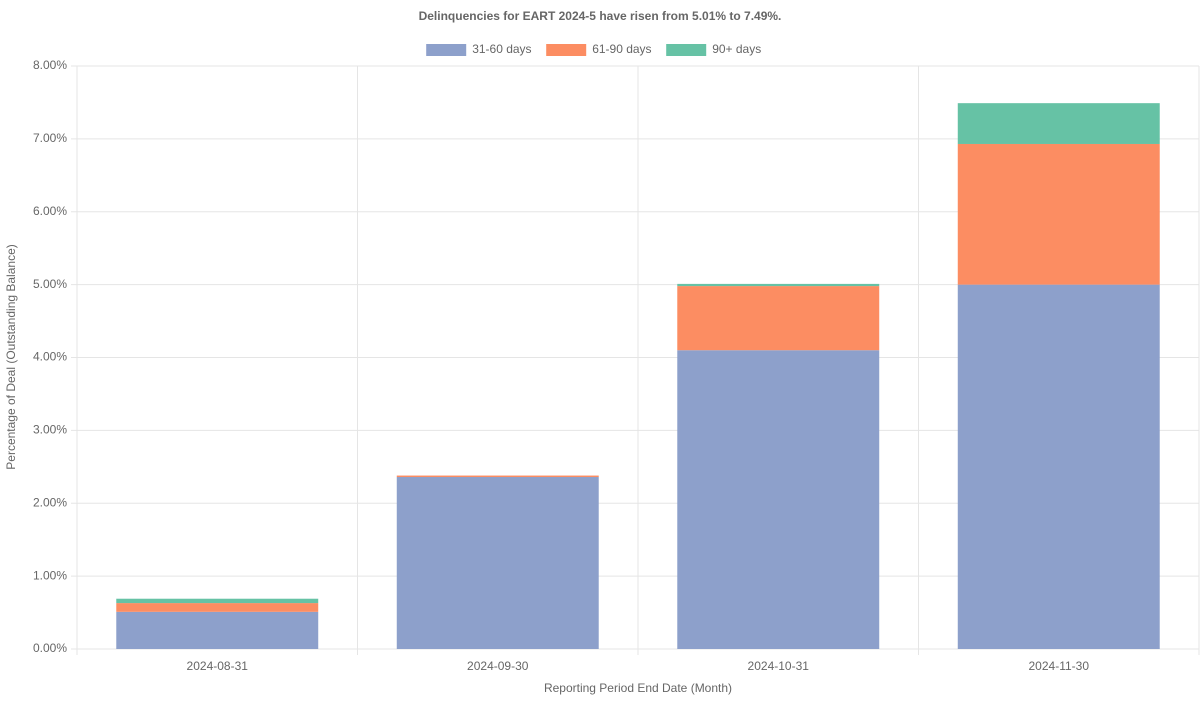 This screenshot has height=705, width=1200. What do you see at coordinates (50, 138) in the screenshot?
I see `y-tick-label: 7.00%` at bounding box center [50, 138].